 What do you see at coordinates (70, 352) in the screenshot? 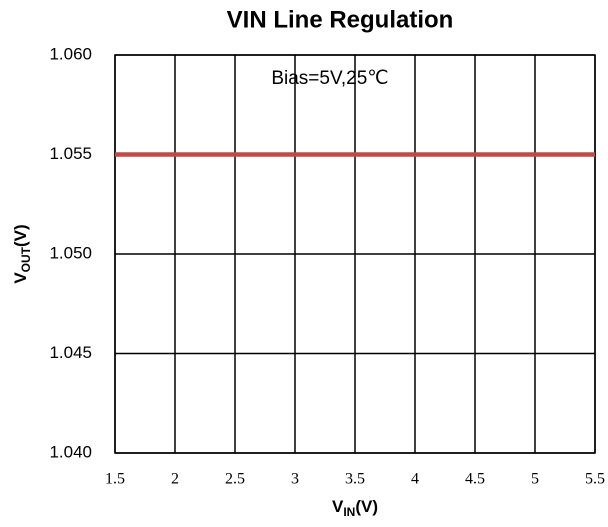
I see `y-tick-label: 1.045` at bounding box center [70, 352].